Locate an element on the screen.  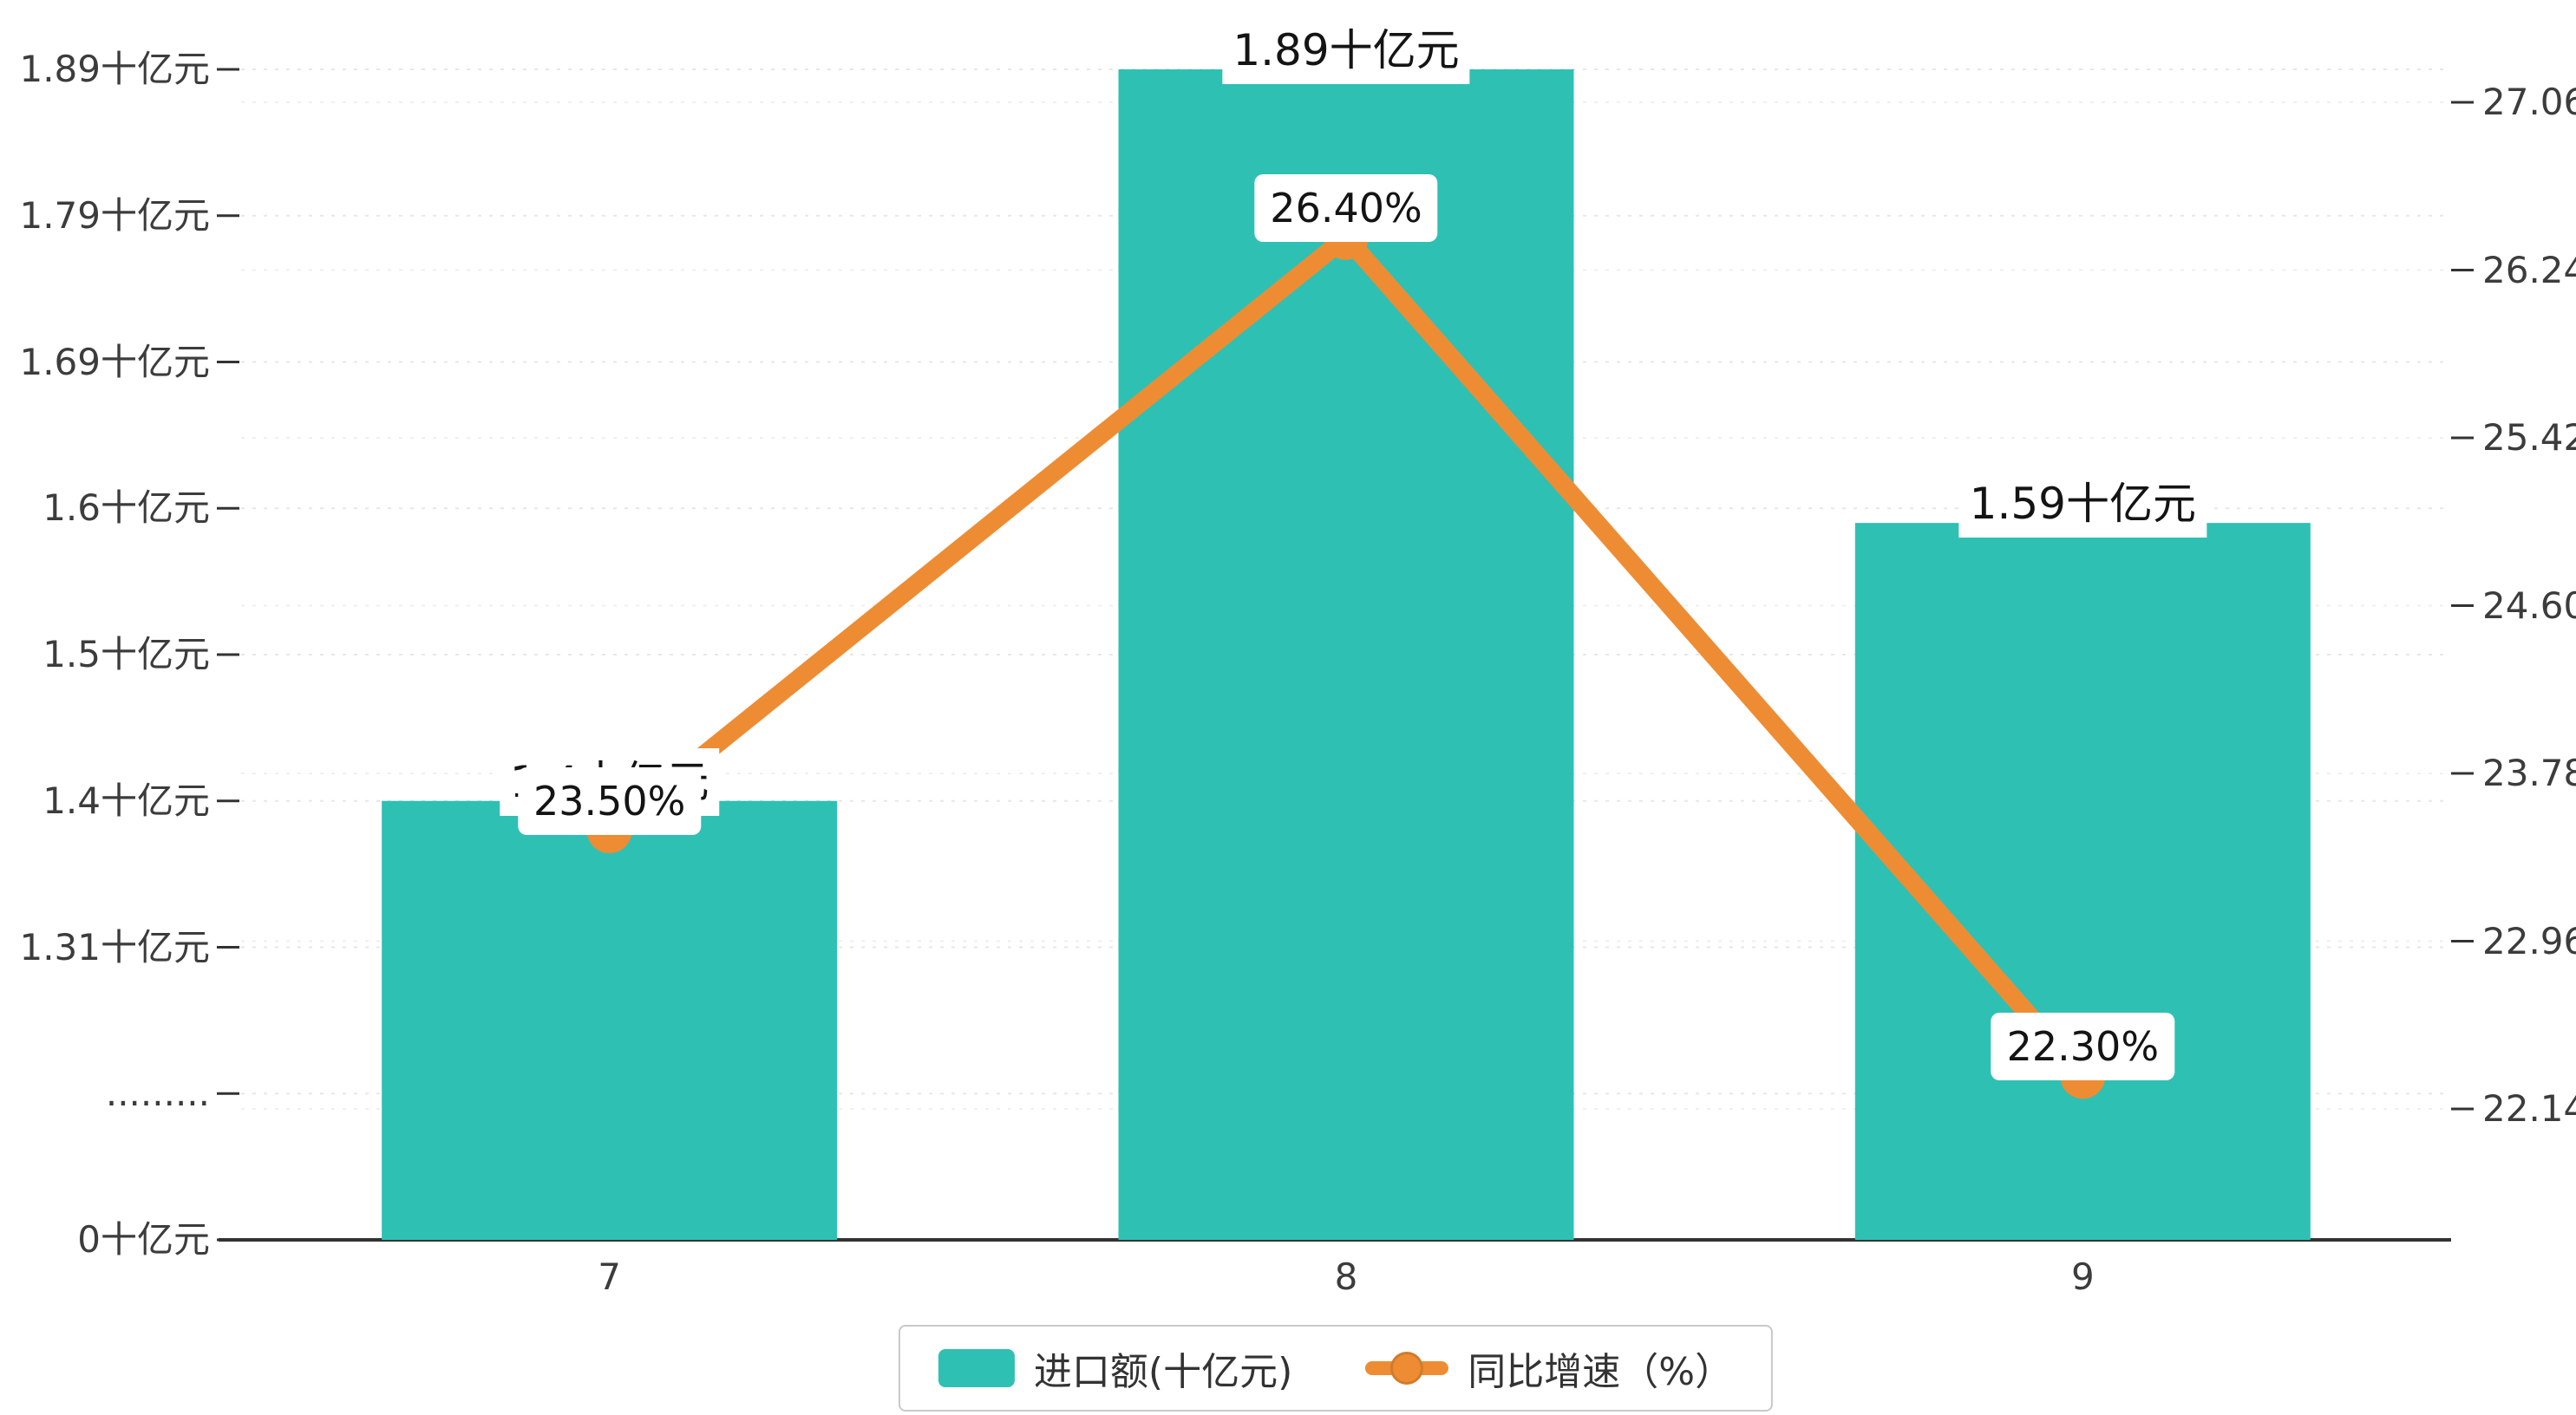
right-axis-label: 27.06 is located at coordinates (2529, 102).